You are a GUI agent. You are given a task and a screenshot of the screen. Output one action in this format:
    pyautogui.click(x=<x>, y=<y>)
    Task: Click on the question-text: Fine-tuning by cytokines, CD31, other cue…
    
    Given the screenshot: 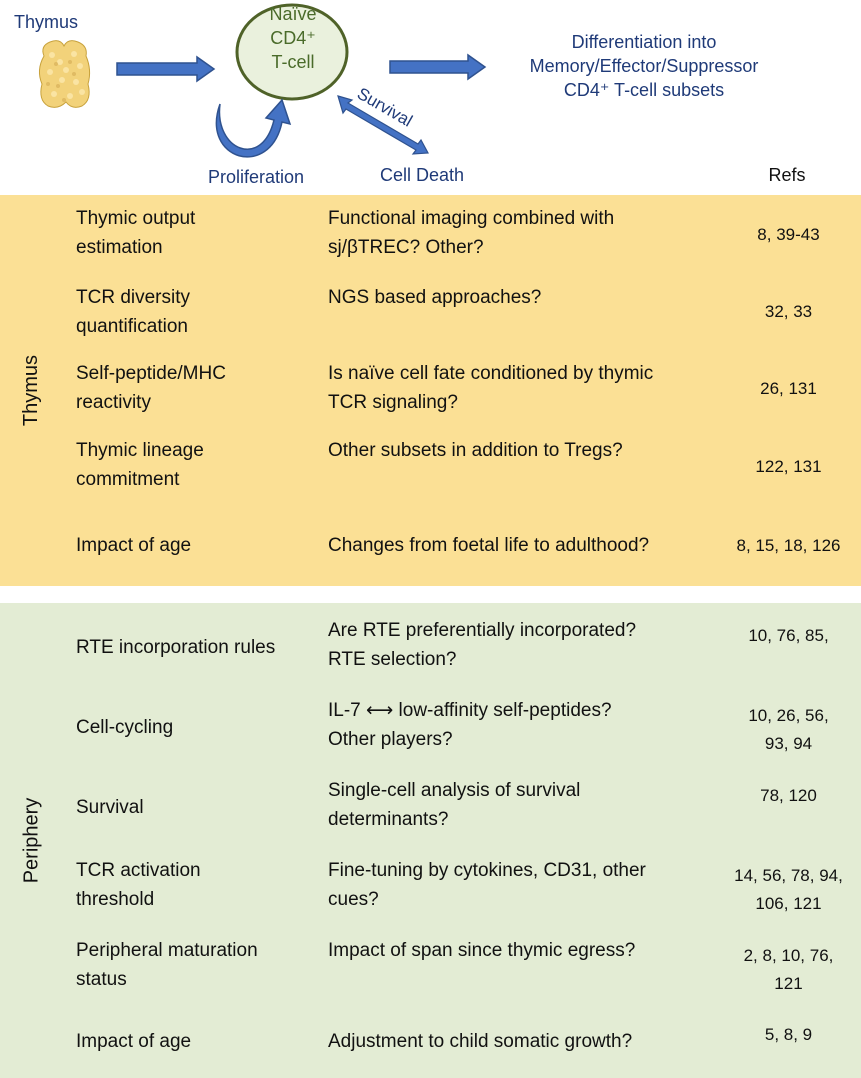 What is the action you would take?
    pyautogui.click(x=513, y=885)
    